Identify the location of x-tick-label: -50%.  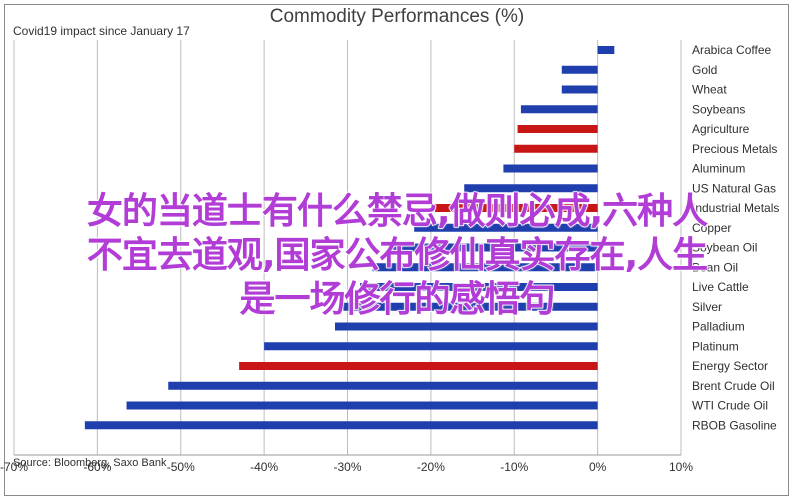
(181, 467).